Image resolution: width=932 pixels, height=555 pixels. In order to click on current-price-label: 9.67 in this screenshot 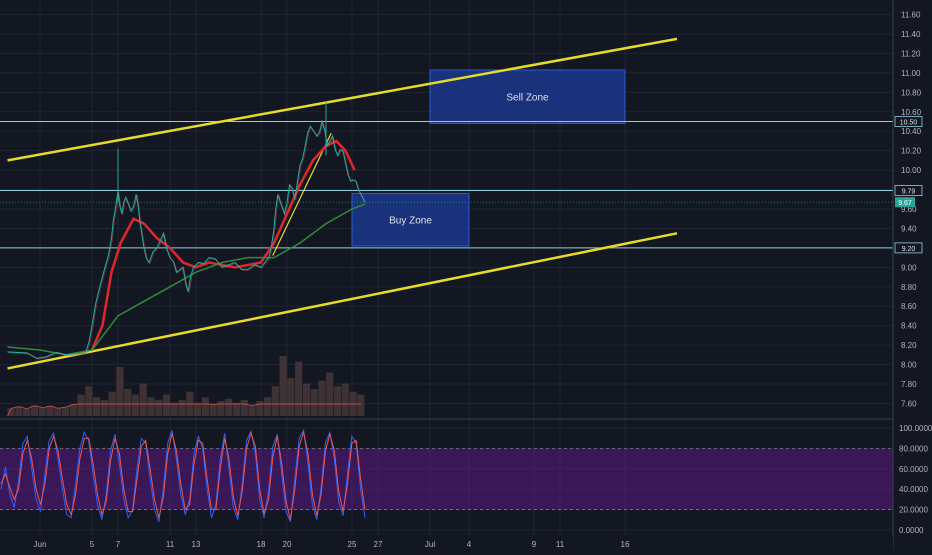, I will do `click(905, 203)`.